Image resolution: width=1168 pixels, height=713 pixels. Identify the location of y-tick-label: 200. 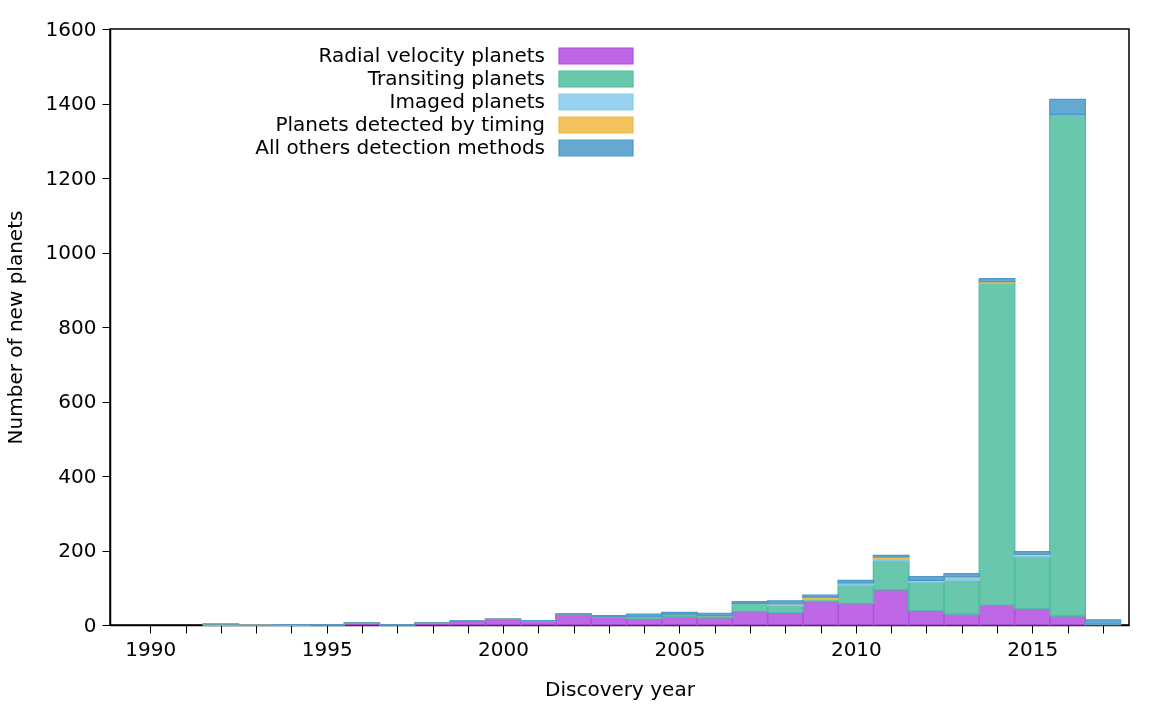
(77, 550).